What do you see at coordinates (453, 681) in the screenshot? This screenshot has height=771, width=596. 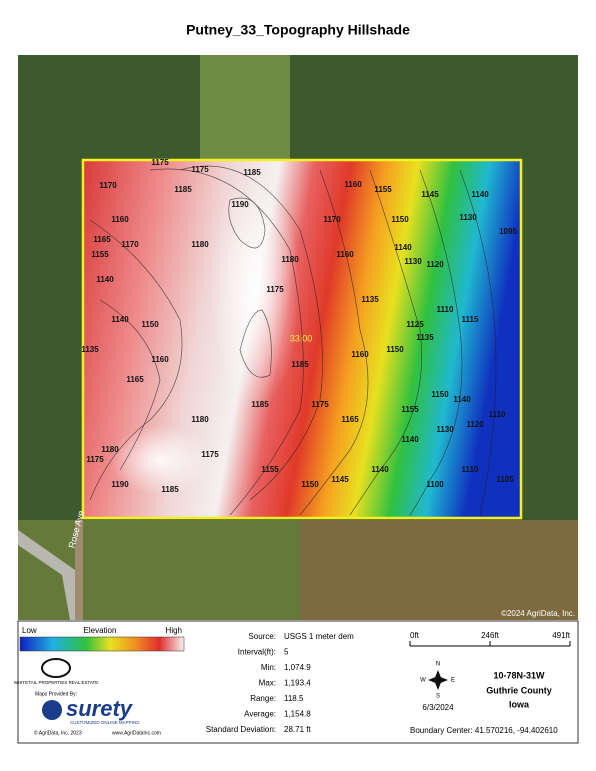 I see `compass-e: E` at bounding box center [453, 681].